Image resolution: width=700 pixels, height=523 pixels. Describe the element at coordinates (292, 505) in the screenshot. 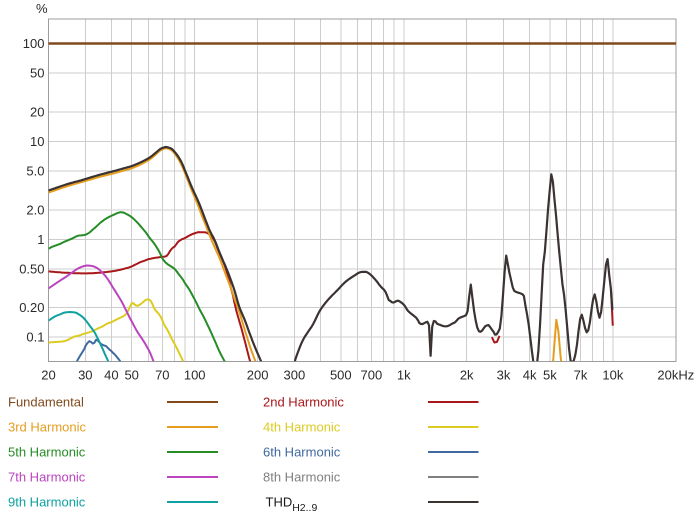

I see `svg-text: THDH2..9` at that location.